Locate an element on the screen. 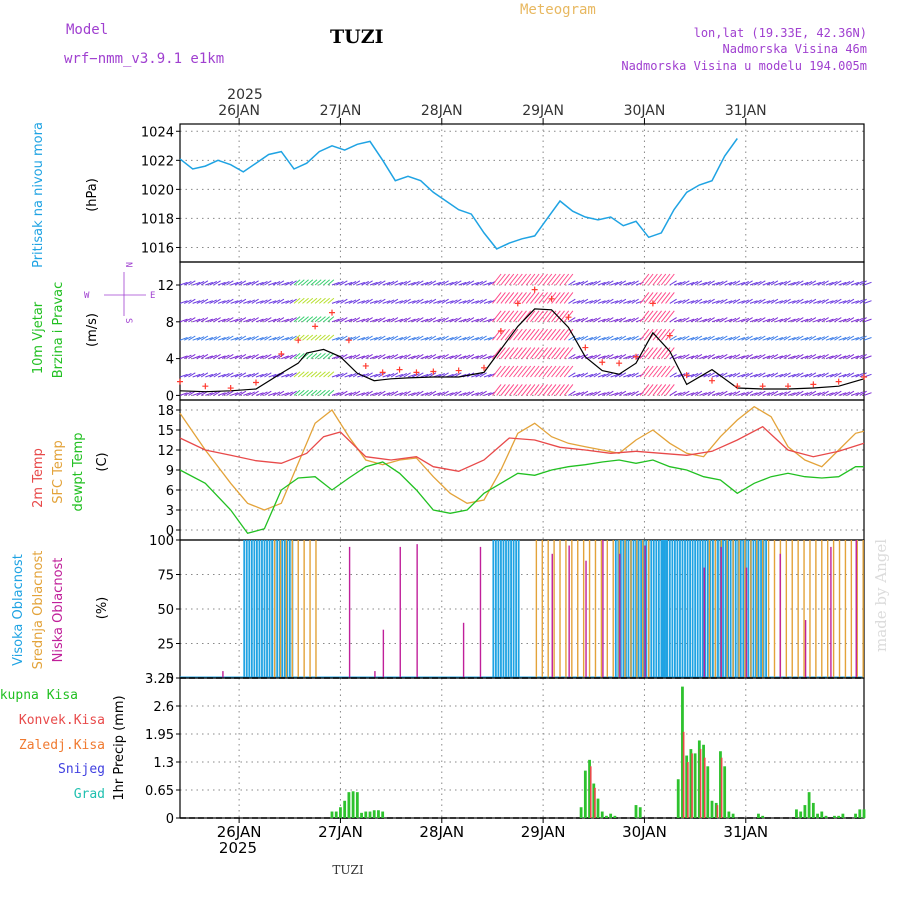 The height and width of the screenshot is (900, 900). y-tick-label: 1.95 is located at coordinates (159, 735).